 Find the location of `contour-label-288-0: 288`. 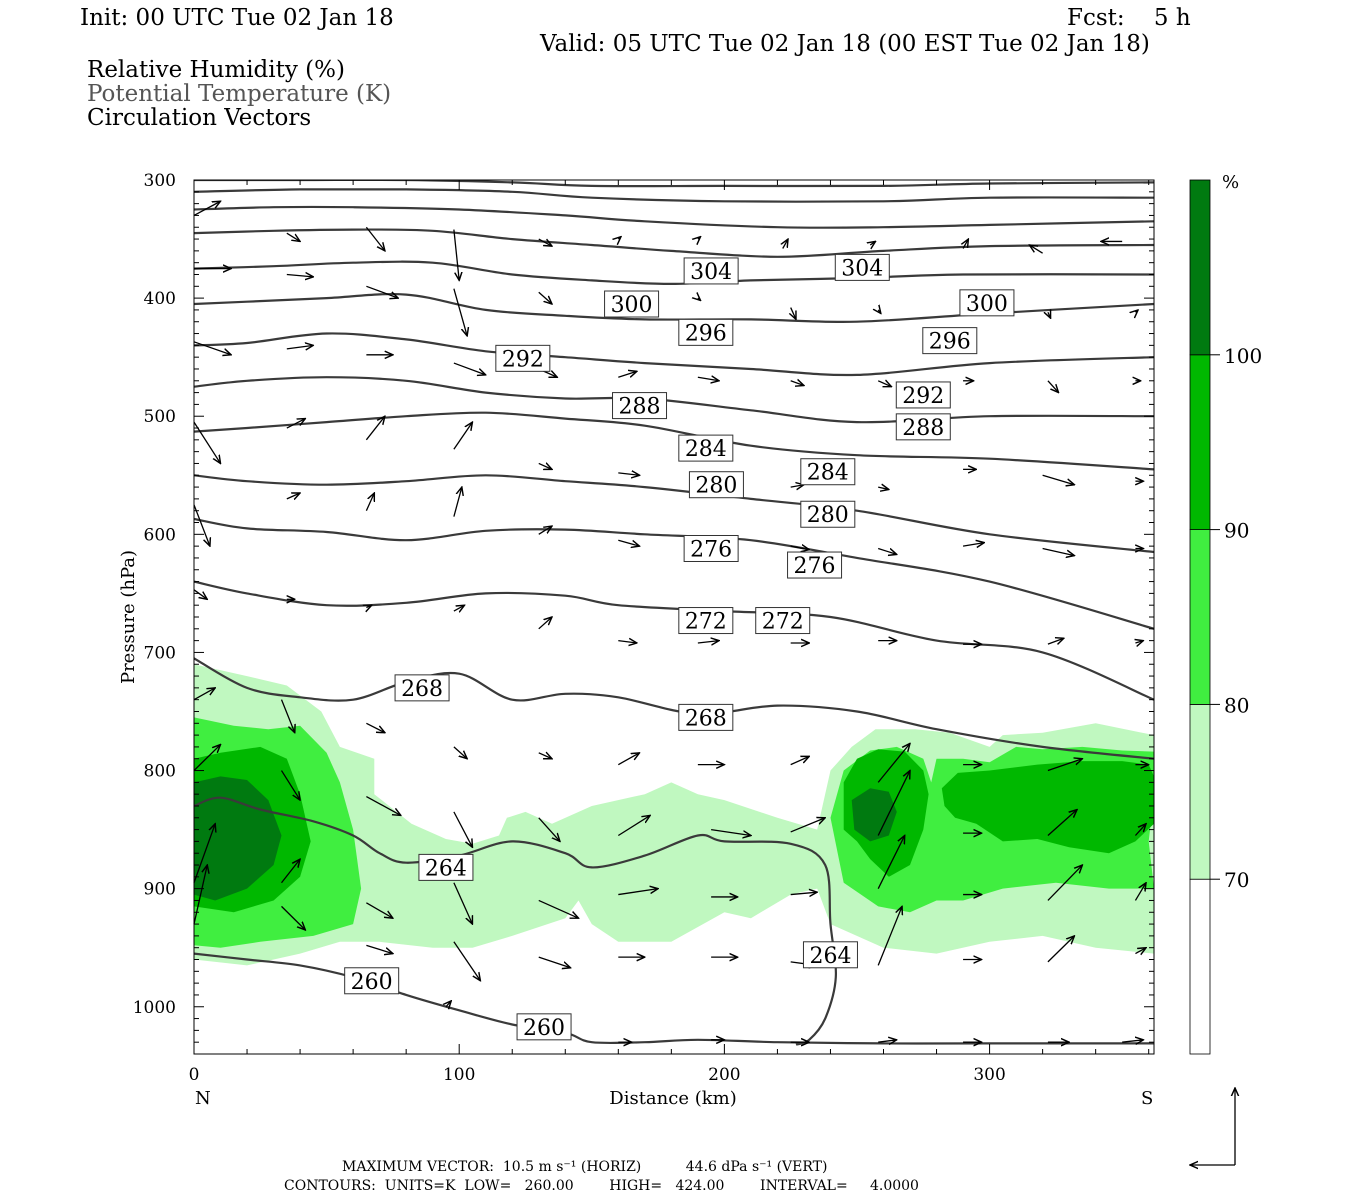

contour-label-288-0: 288 is located at coordinates (640, 406).